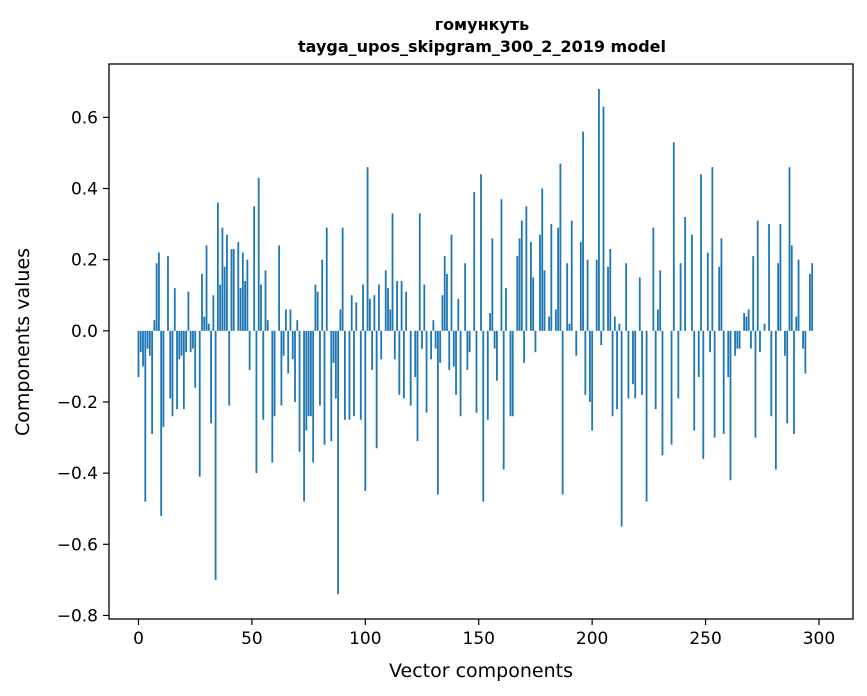 The width and height of the screenshot is (867, 696). I want to click on y-tick-label-7: 0.6, so click(84, 118).